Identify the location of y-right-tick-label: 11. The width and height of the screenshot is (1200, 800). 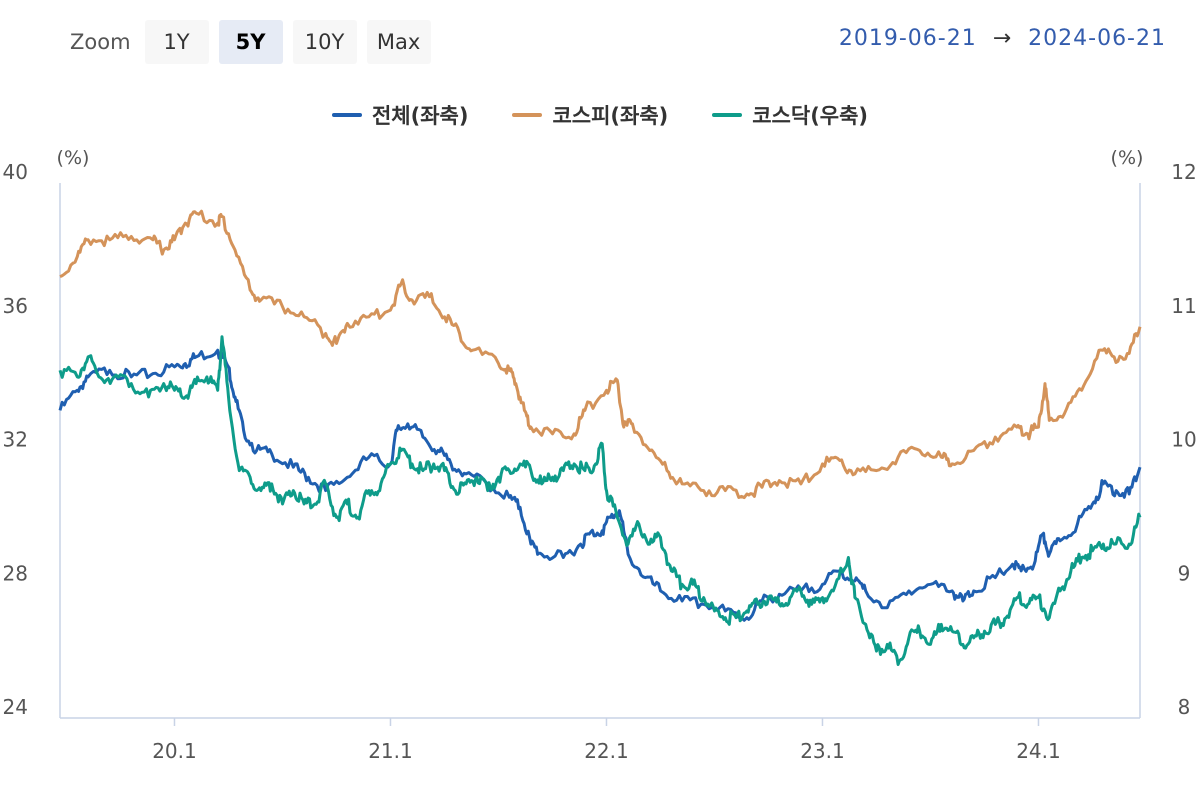
(1183, 306).